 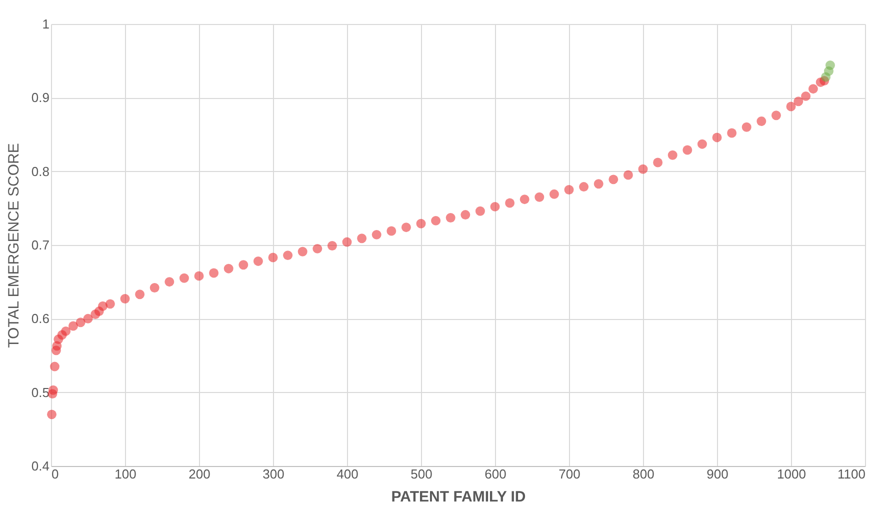 I want to click on x-tick-label: 0, so click(x=55, y=474).